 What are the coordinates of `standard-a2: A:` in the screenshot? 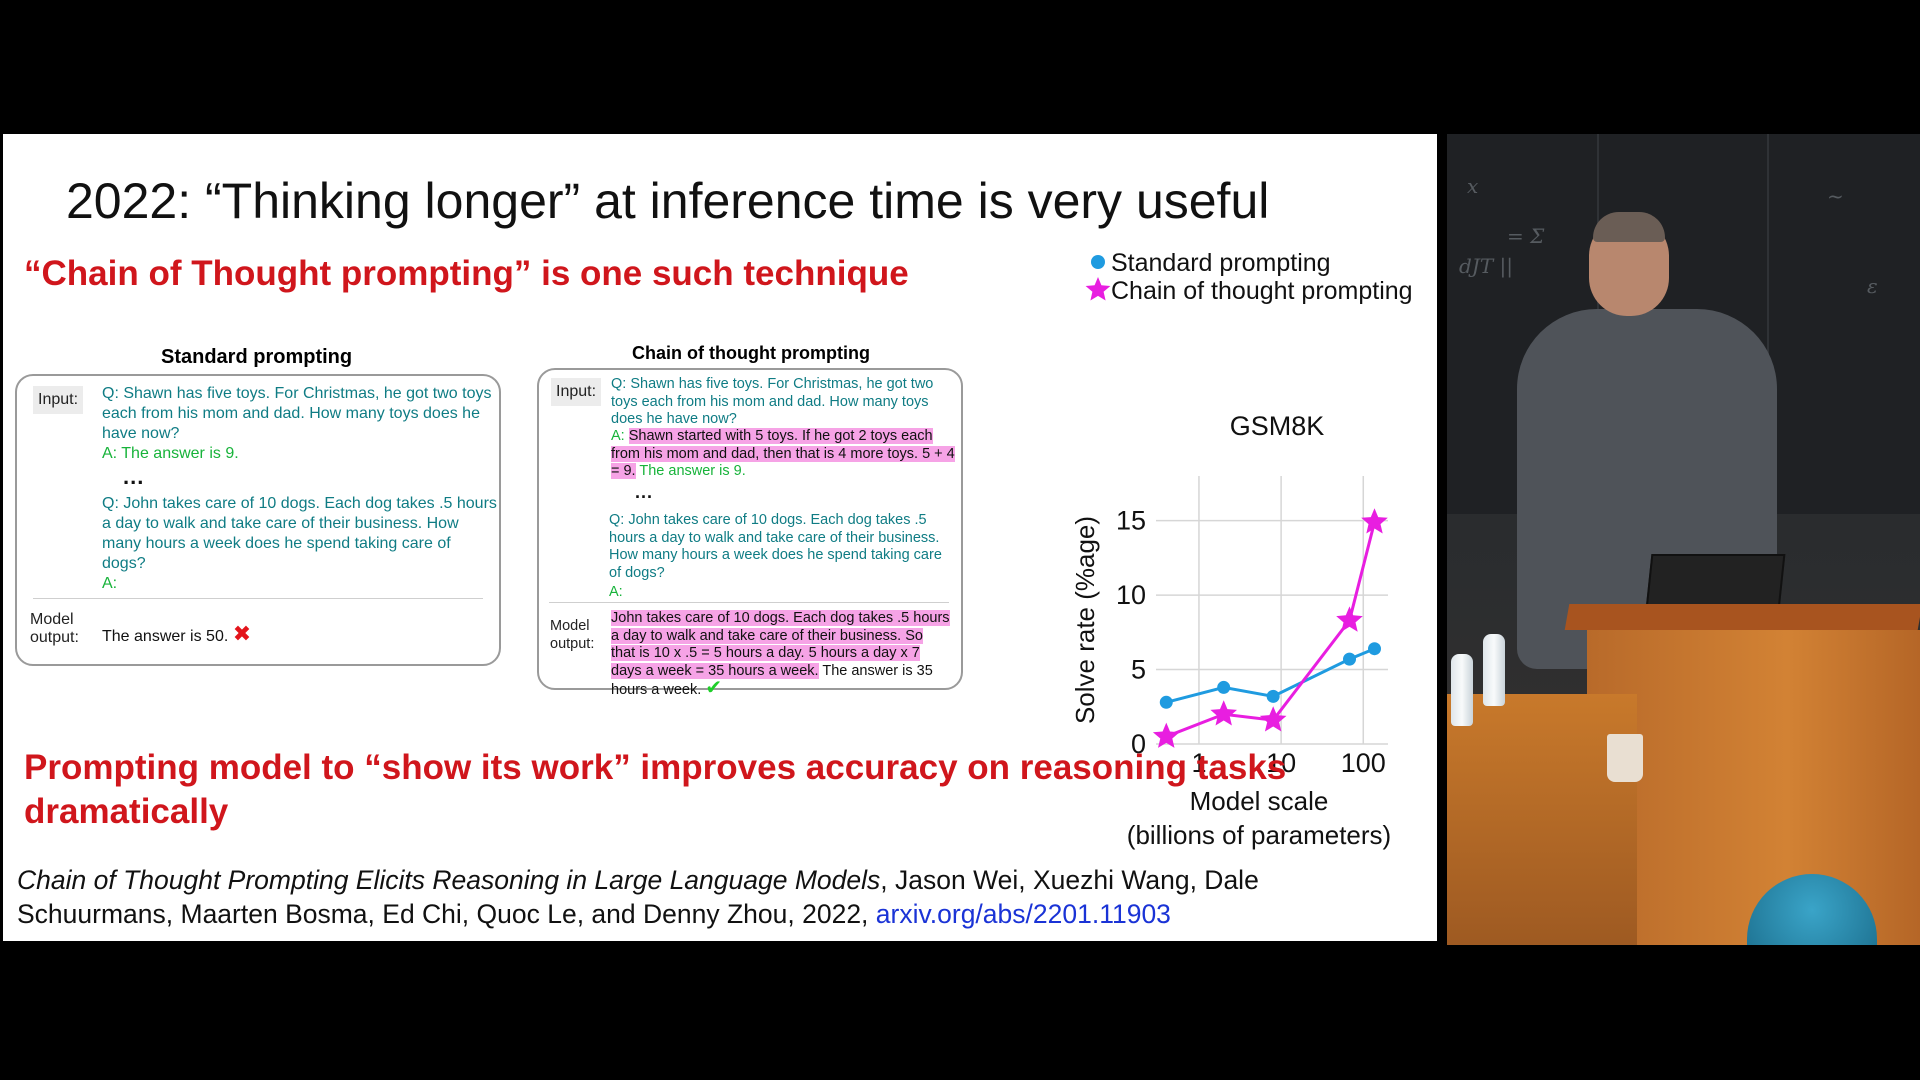 It's located at (110, 583).